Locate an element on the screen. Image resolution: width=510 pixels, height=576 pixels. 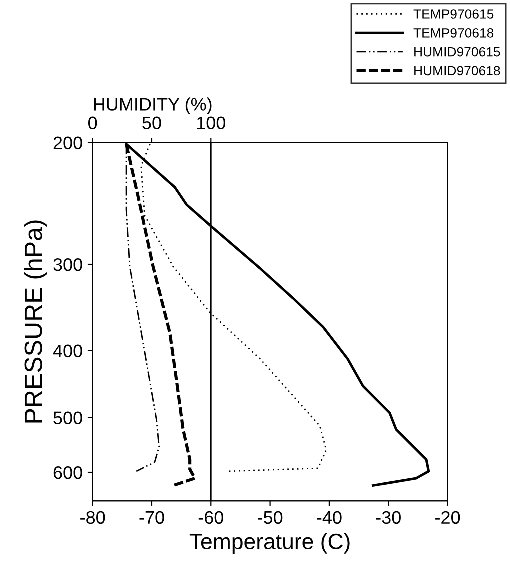
x2-axis-title: HUMIDITY (%) is located at coordinates (153, 106).